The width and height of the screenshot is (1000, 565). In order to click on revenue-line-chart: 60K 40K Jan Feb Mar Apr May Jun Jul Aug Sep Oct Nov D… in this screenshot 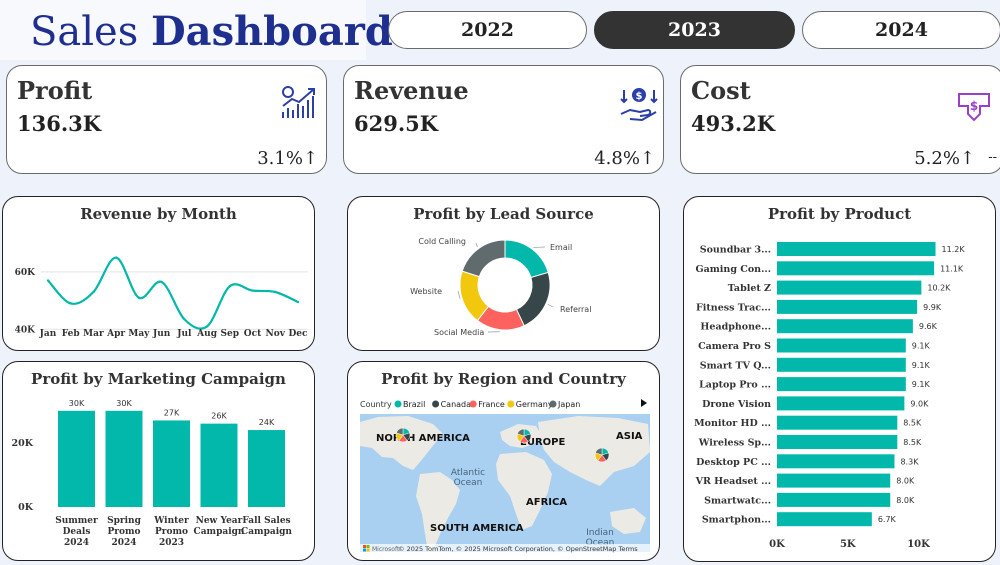, I will do `click(159, 274)`.